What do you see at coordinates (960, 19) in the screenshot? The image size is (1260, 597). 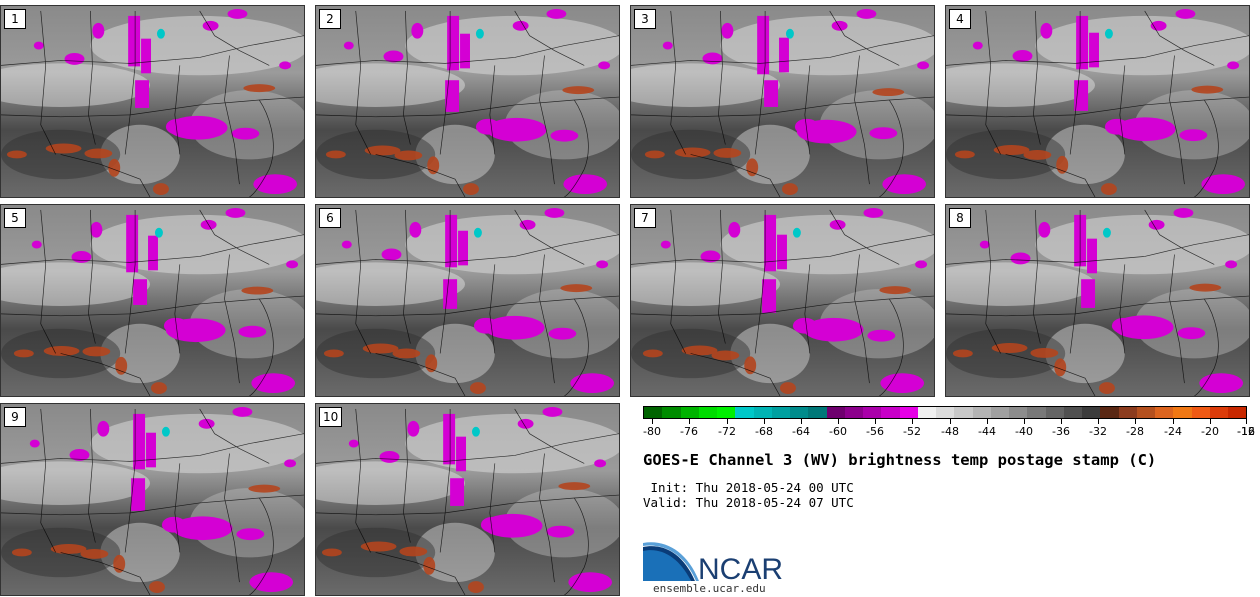 I see `panel-number: 4` at bounding box center [960, 19].